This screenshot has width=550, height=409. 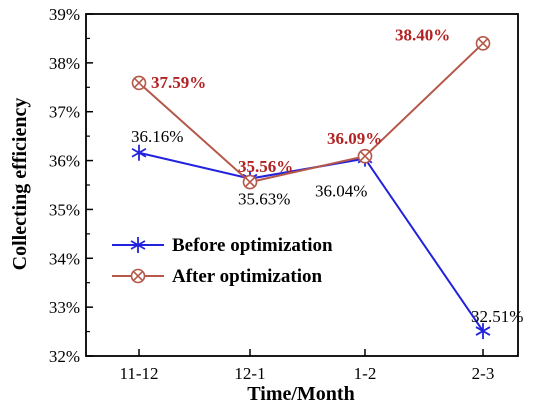 I want to click on x-axis-title: Time/Month, so click(x=300, y=394).